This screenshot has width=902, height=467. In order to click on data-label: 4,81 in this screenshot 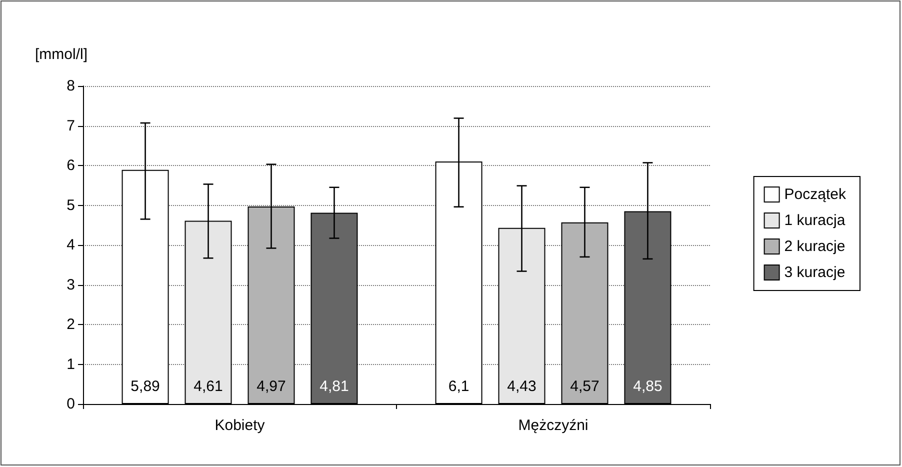, I will do `click(334, 386)`.